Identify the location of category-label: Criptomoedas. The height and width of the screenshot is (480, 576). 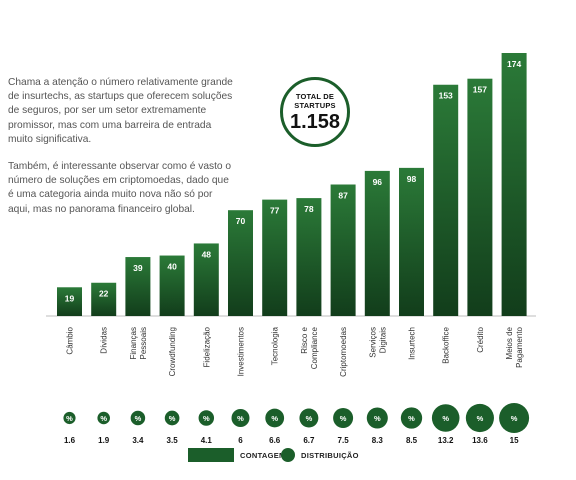
(343, 352).